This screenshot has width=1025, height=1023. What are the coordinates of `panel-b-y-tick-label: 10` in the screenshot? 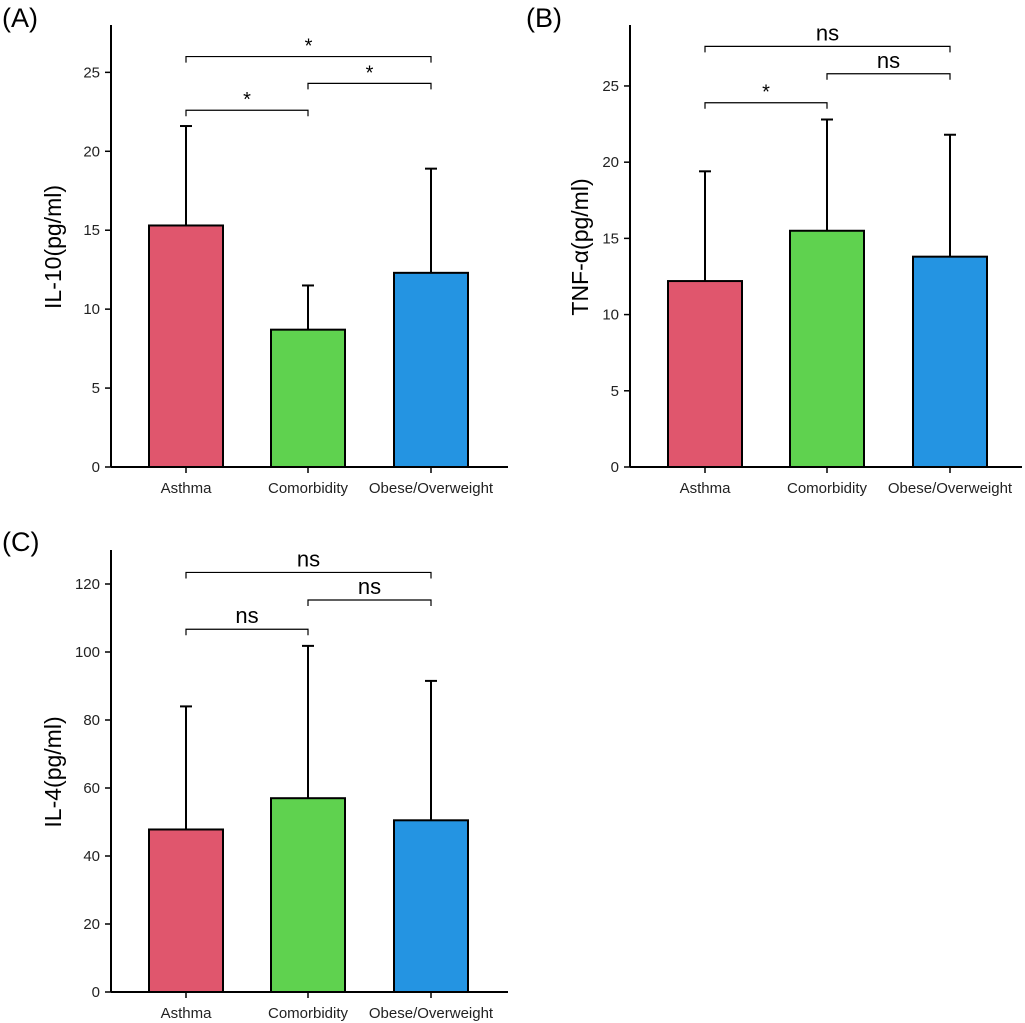 It's located at (610, 315).